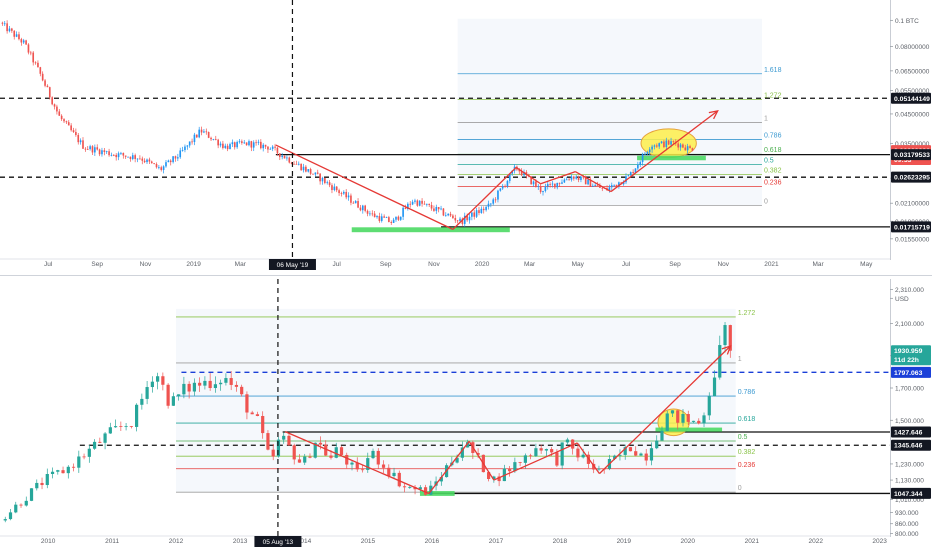  Describe the element at coordinates (911, 137) in the screenshot. I see `price-axis-bg` at that location.